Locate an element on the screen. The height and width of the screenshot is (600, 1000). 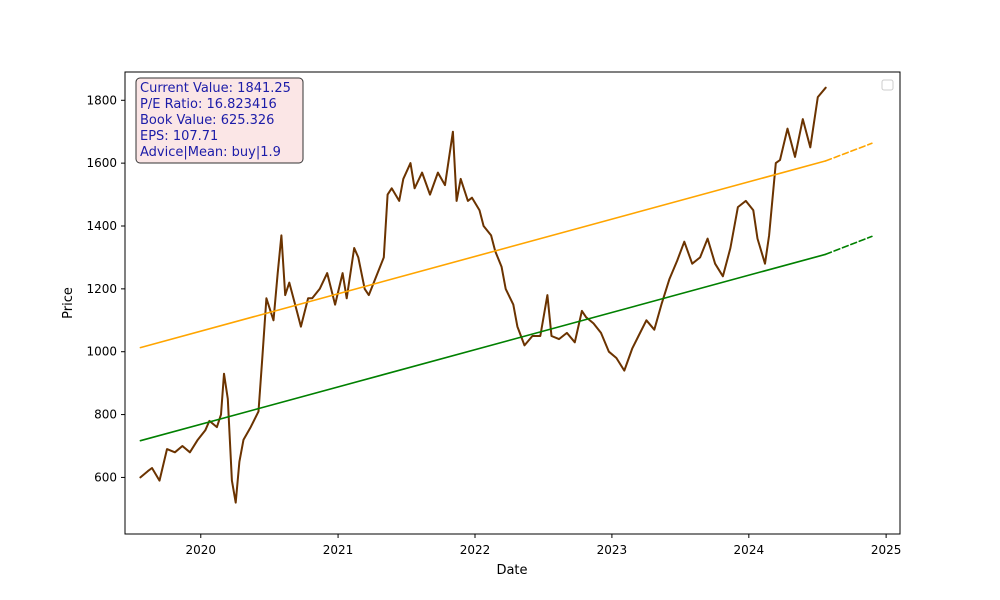
y-tick-label: 600 is located at coordinates (105, 477).